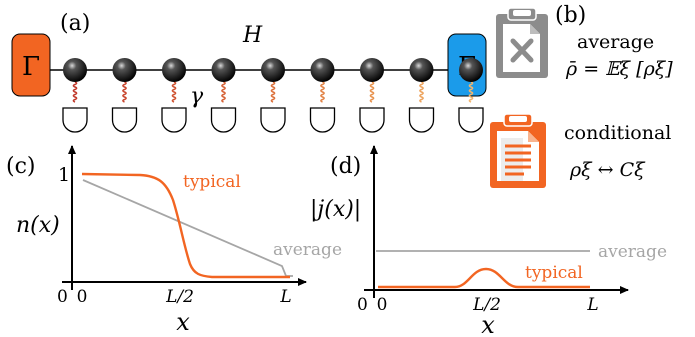  I want to click on bath-left-label: Γ, so click(31, 67).